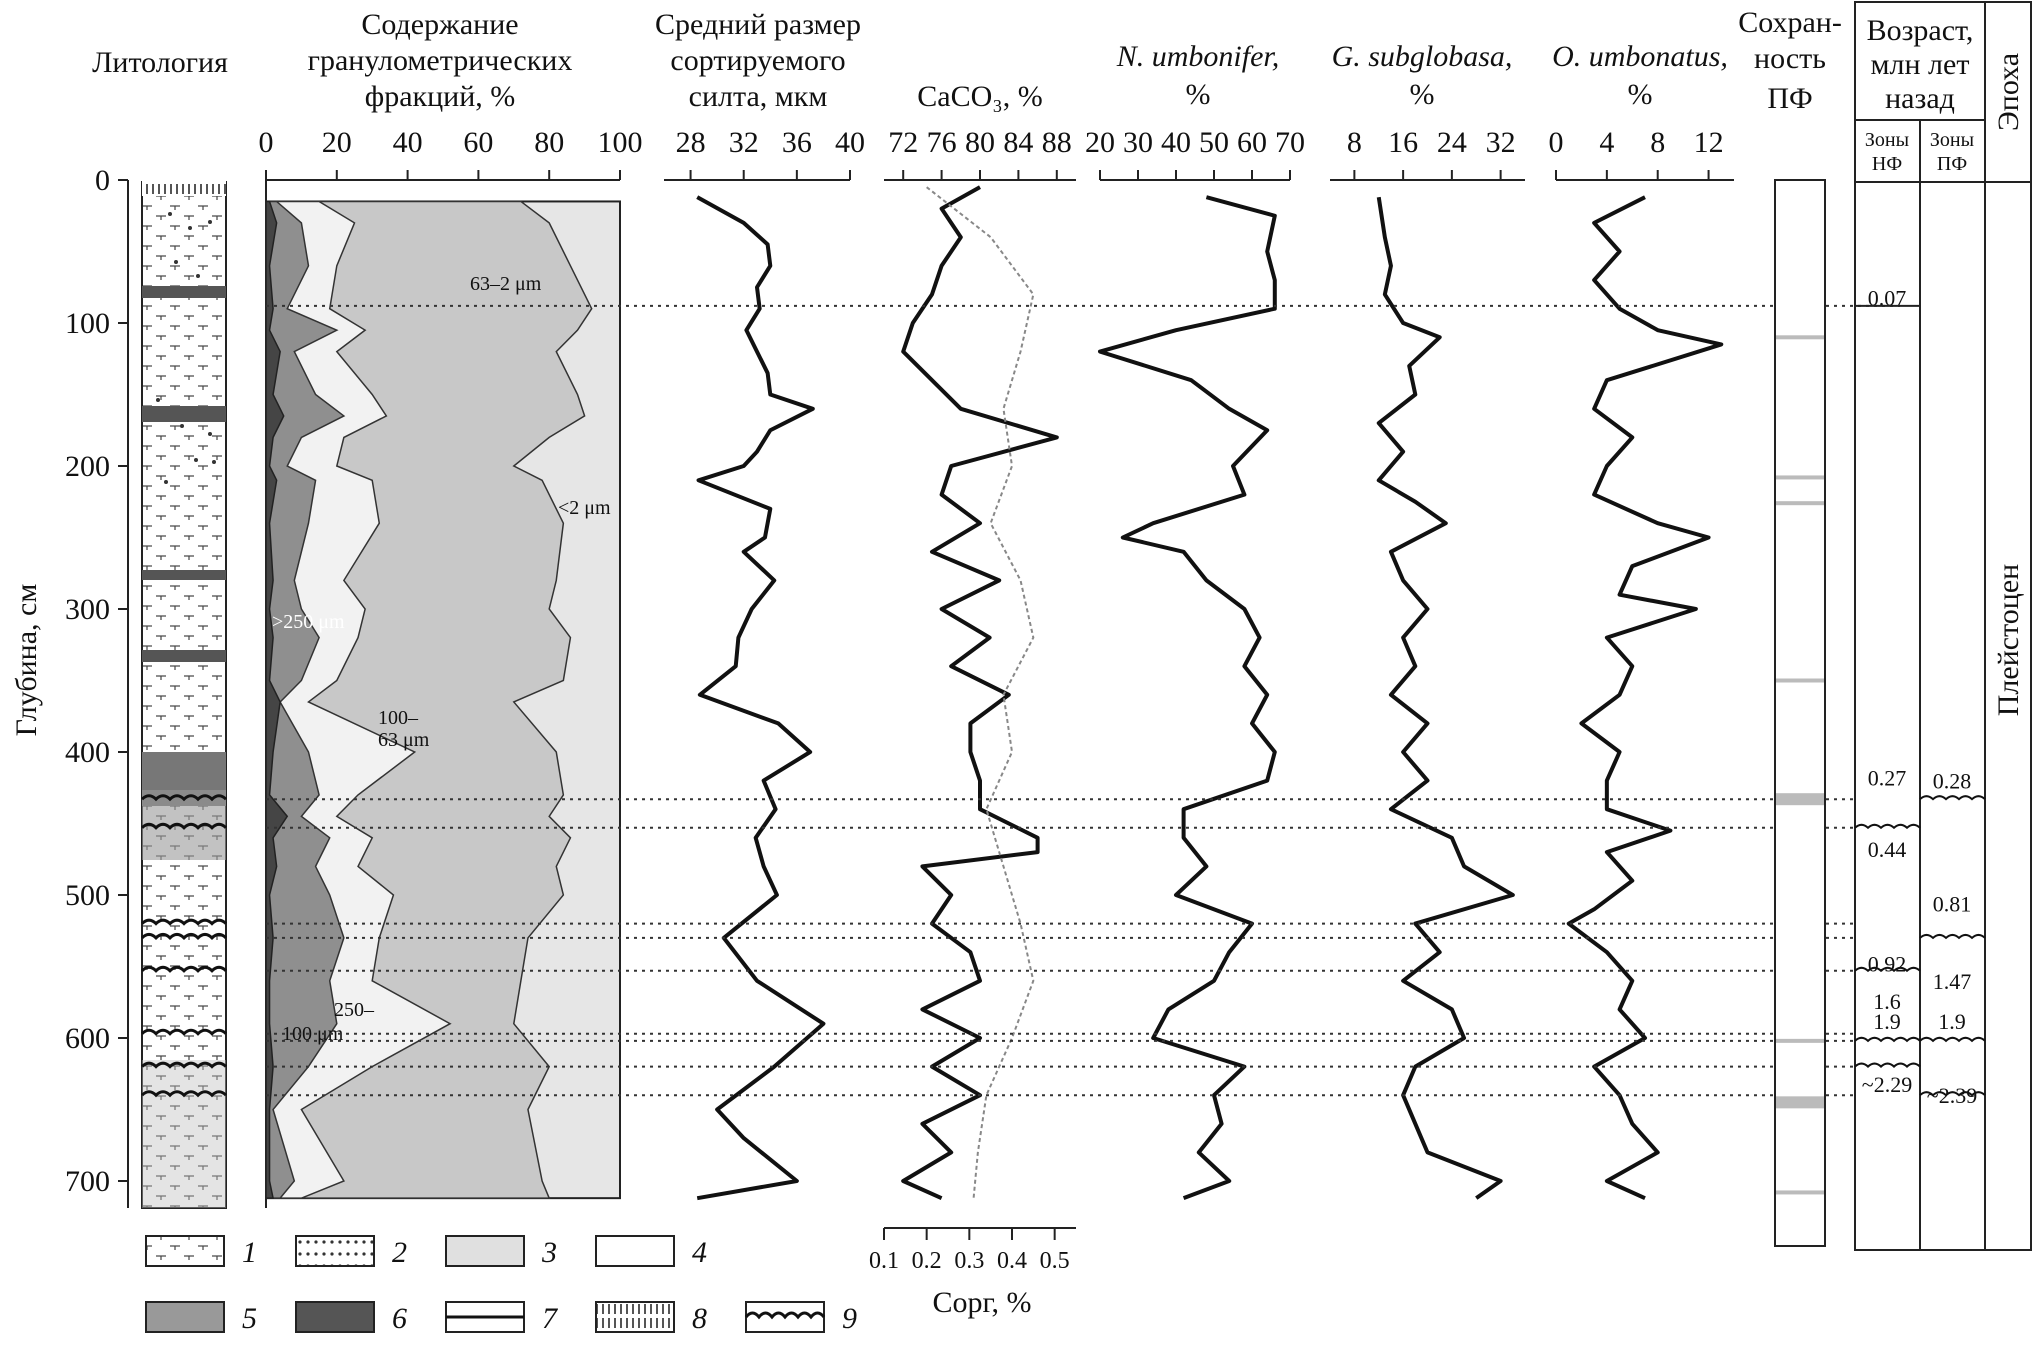 The width and height of the screenshot is (2034, 1358). I want to click on legend-label-1: 1, so click(249, 1252).